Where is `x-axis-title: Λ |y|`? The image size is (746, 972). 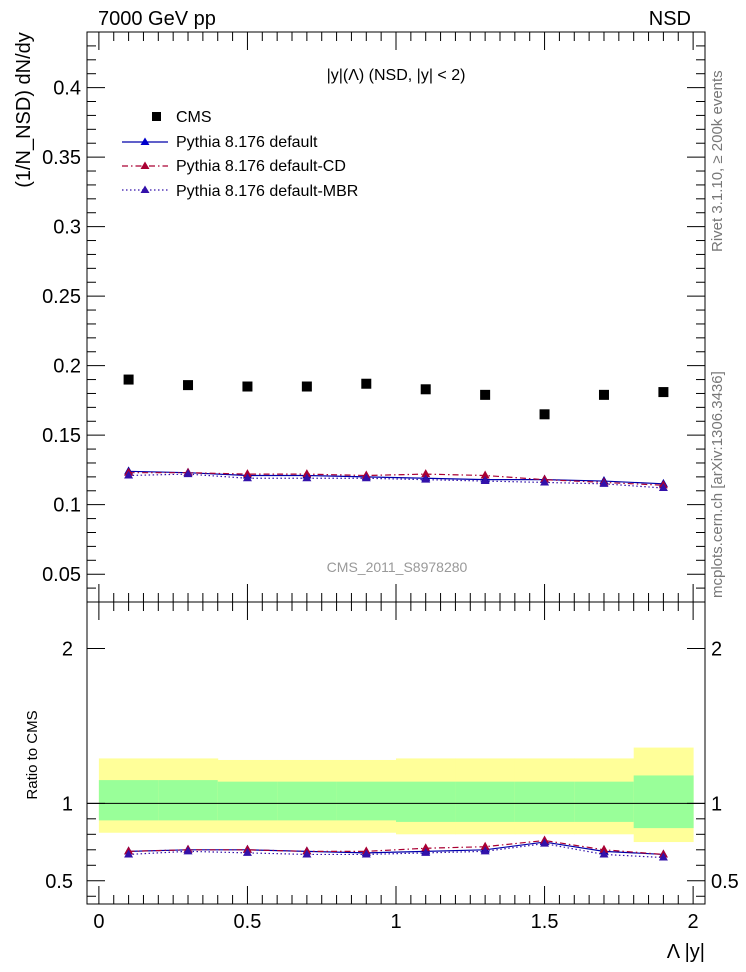 x-axis-title: Λ |y| is located at coordinates (686, 952).